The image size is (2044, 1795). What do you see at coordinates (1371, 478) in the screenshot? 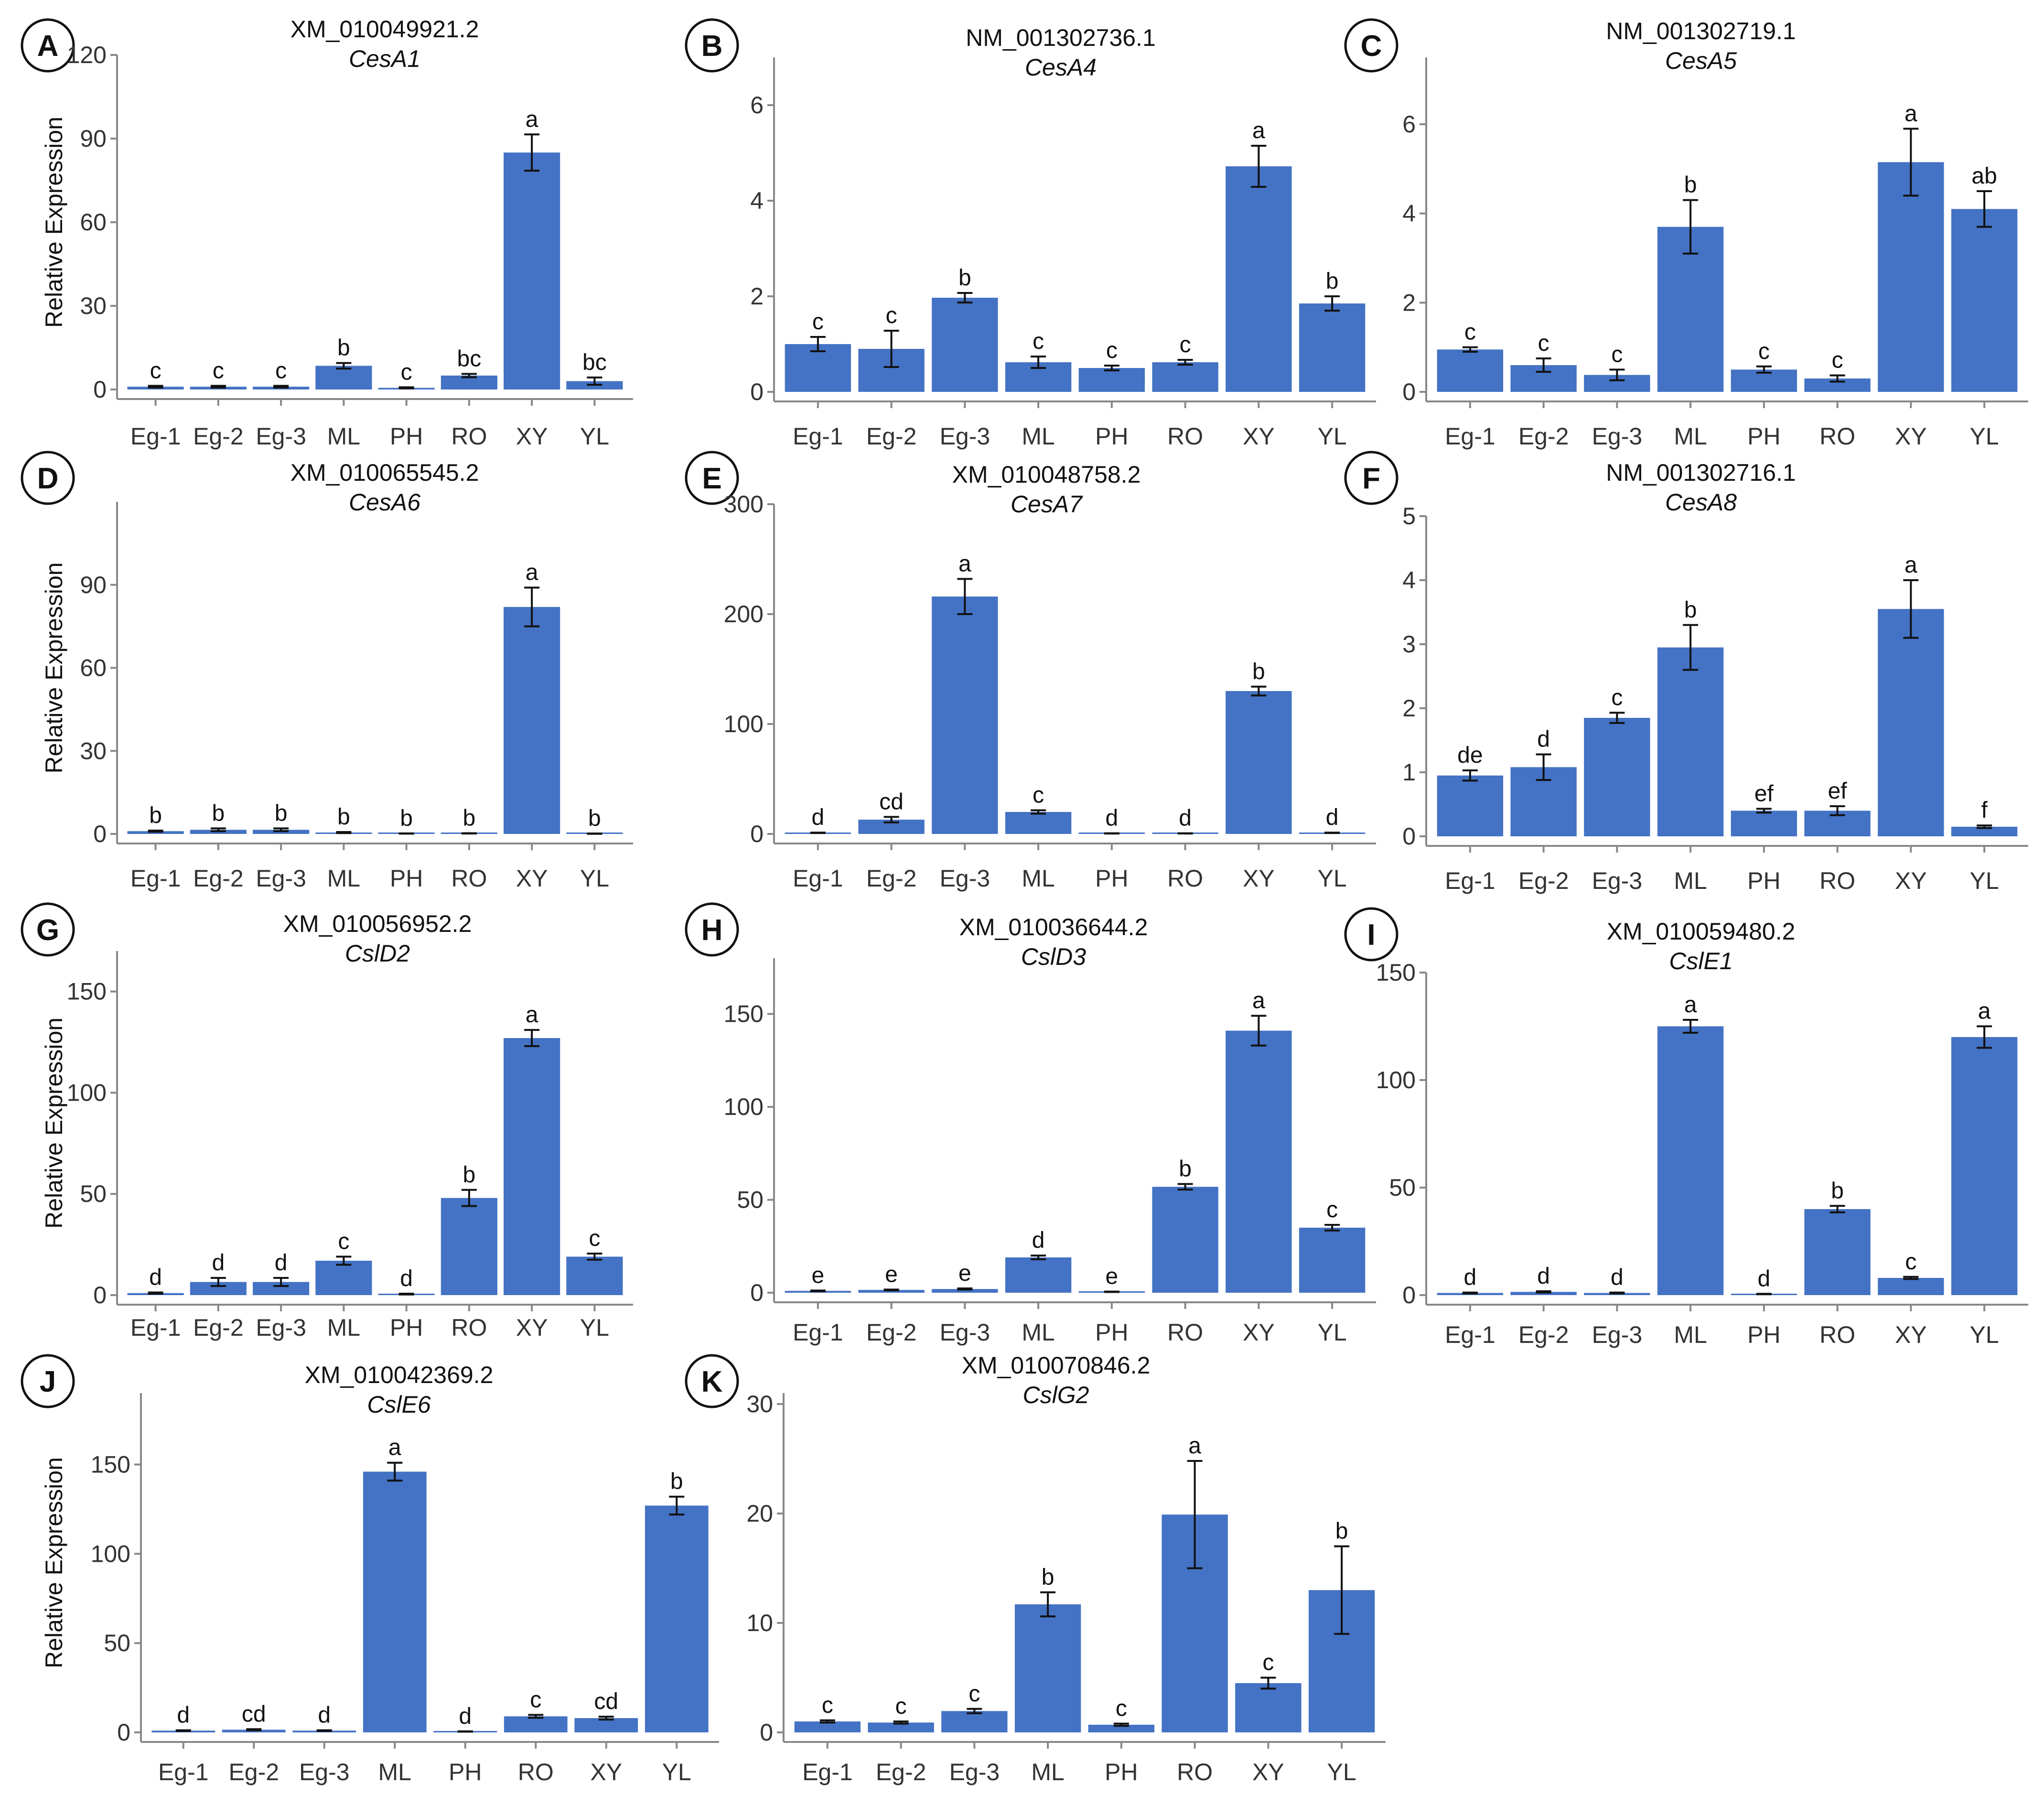
I see `panel-label: F` at bounding box center [1371, 478].